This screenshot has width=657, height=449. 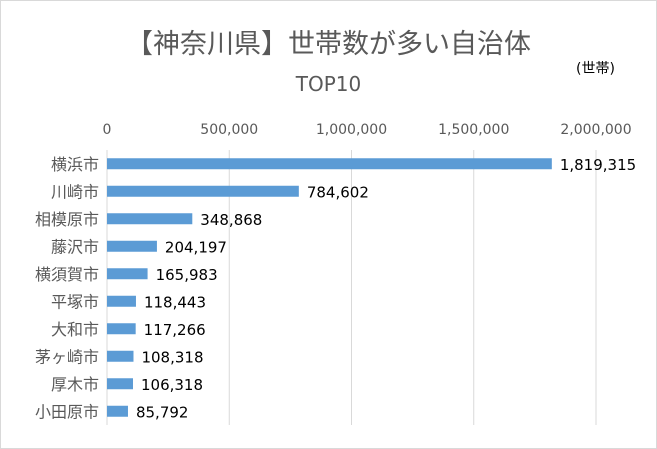 What do you see at coordinates (231, 220) in the screenshot?
I see `data-label: 348,868` at bounding box center [231, 220].